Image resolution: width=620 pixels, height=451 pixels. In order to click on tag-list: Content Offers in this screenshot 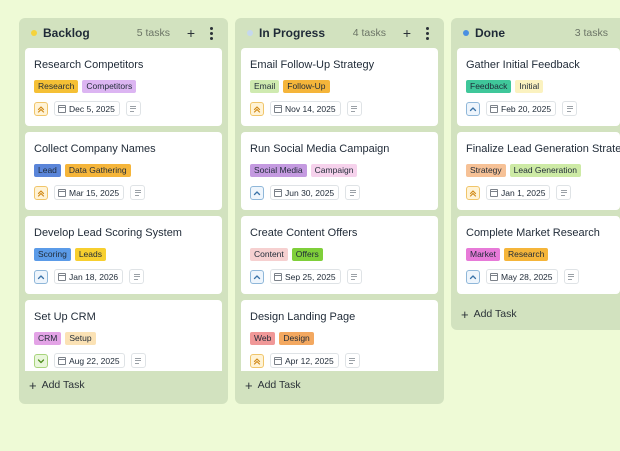, I will do `click(339, 254)`.